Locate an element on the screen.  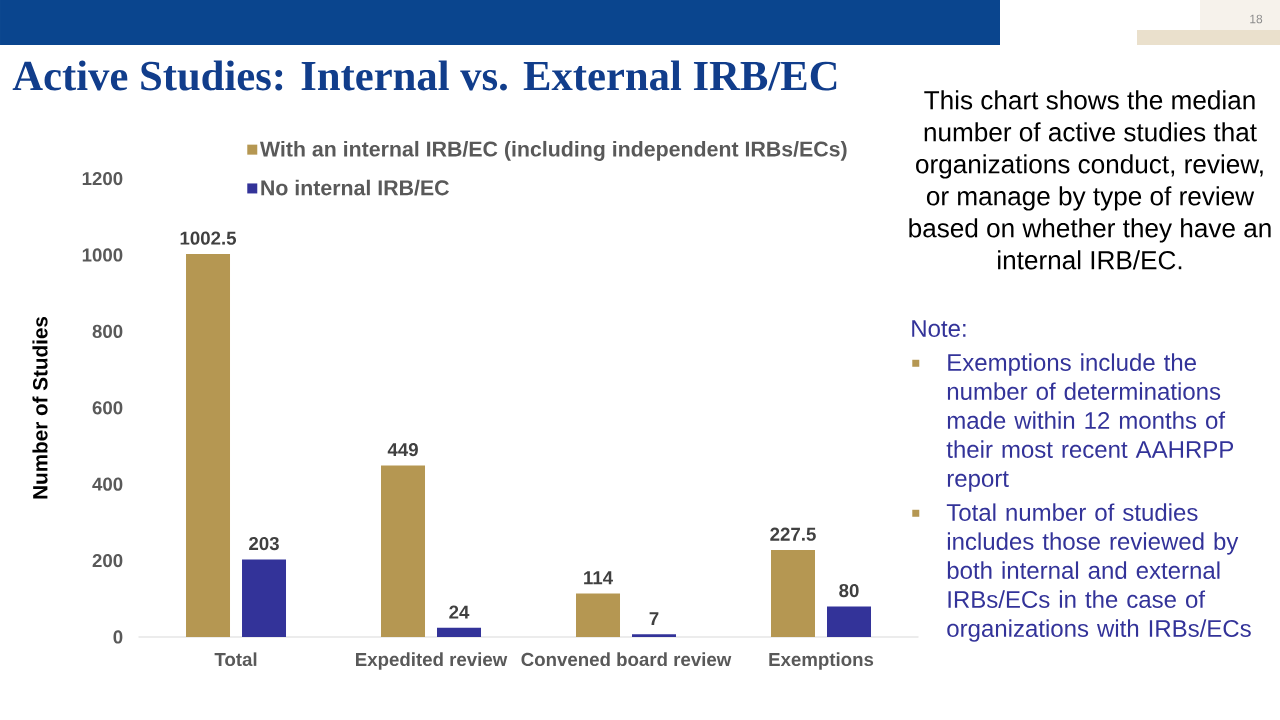
x-tick-label: Expedited review is located at coordinates (432, 661).